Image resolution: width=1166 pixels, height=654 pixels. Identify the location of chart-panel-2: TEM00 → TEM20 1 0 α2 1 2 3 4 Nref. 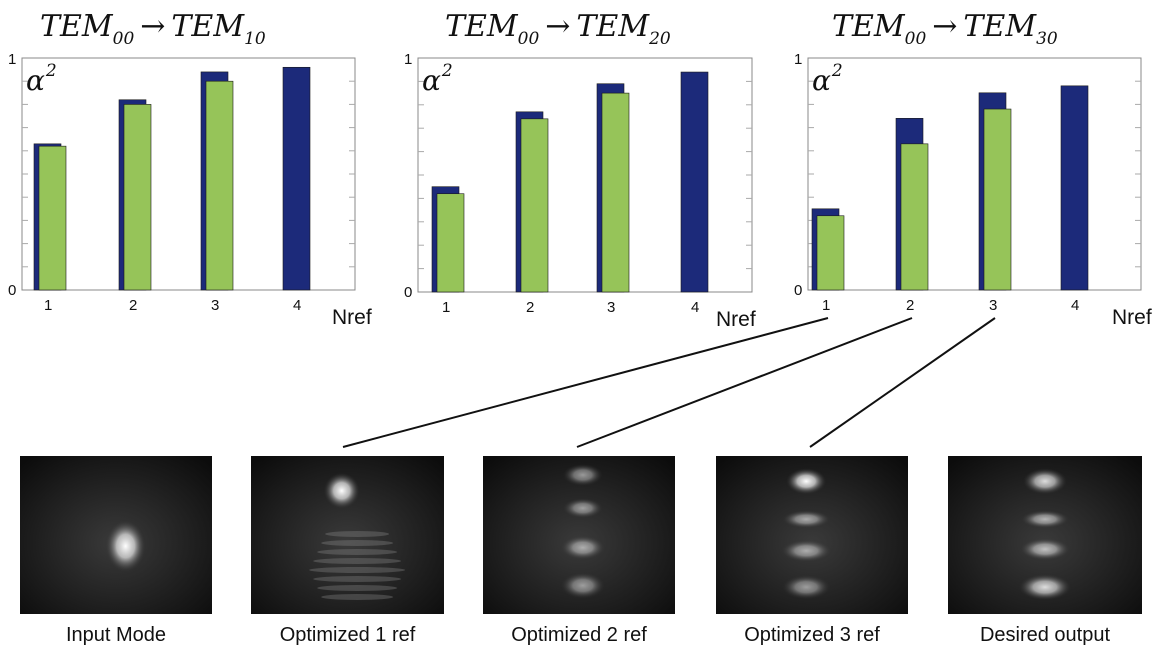
(580, 170).